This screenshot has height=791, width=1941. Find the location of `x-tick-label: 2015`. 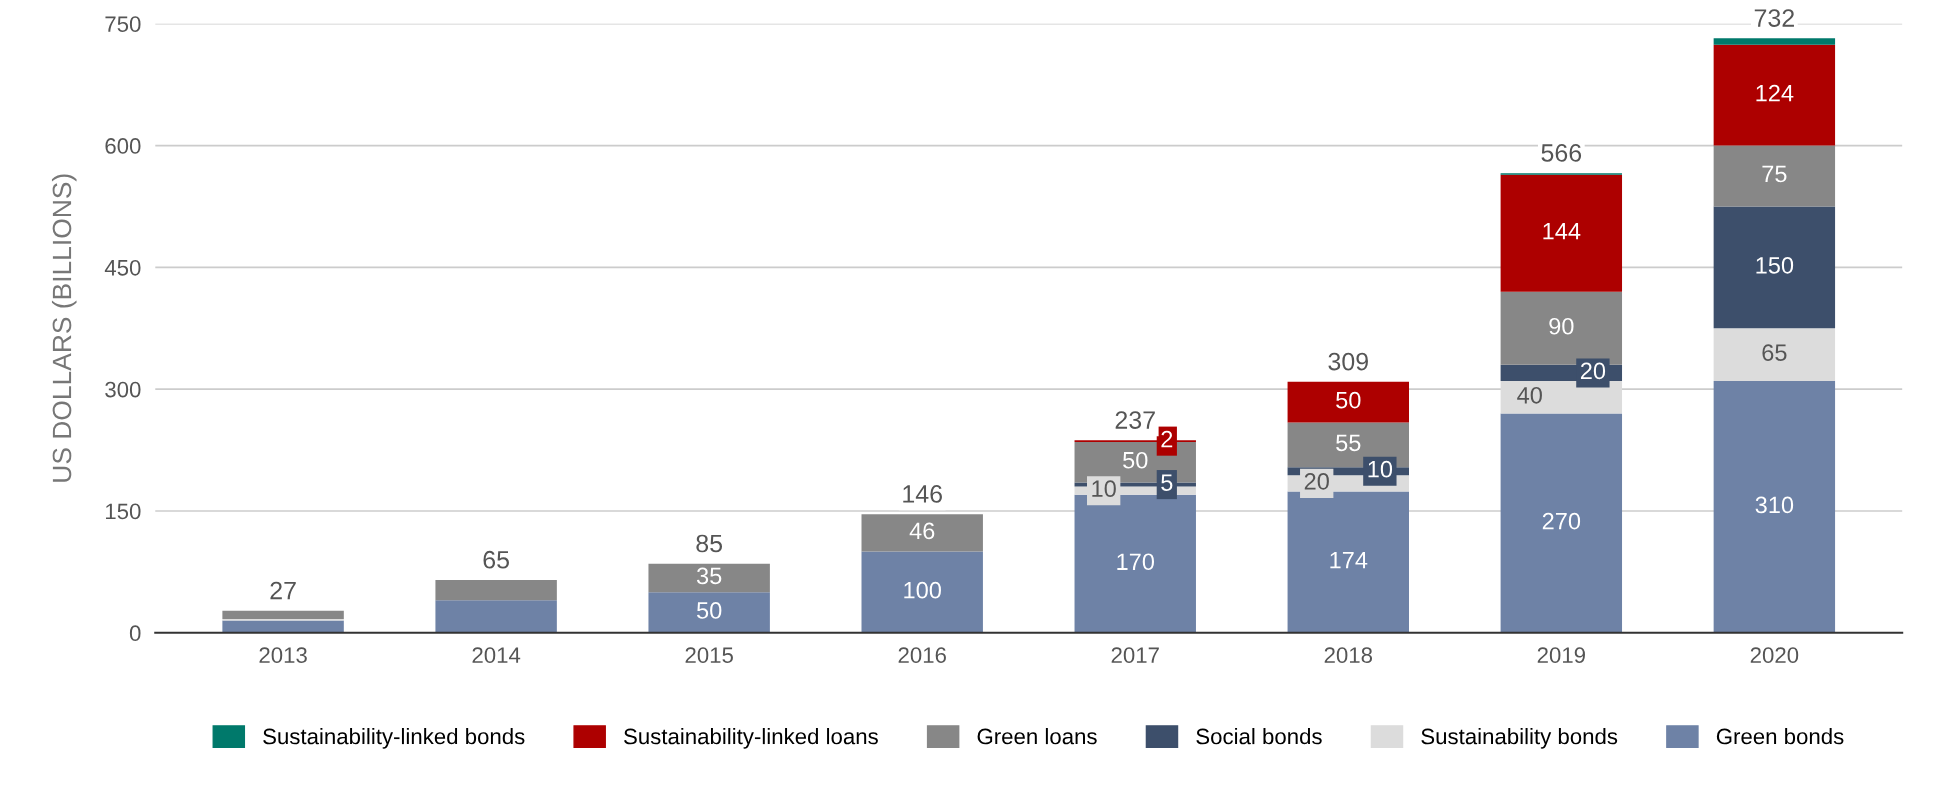

x-tick-label: 2015 is located at coordinates (709, 655).